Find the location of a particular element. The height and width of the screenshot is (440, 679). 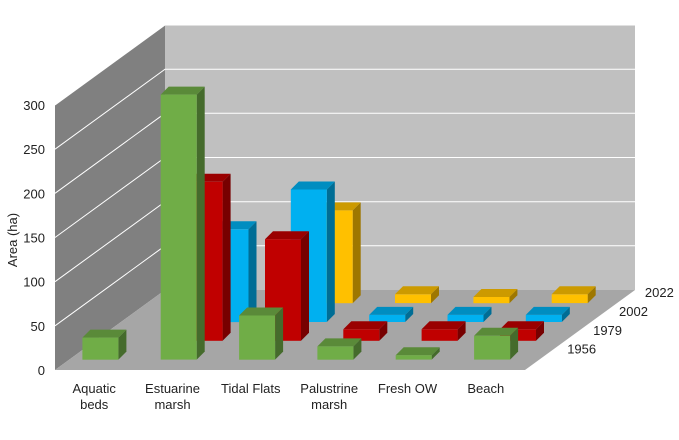

y-axis-title: Area (ha) is located at coordinates (12, 240).